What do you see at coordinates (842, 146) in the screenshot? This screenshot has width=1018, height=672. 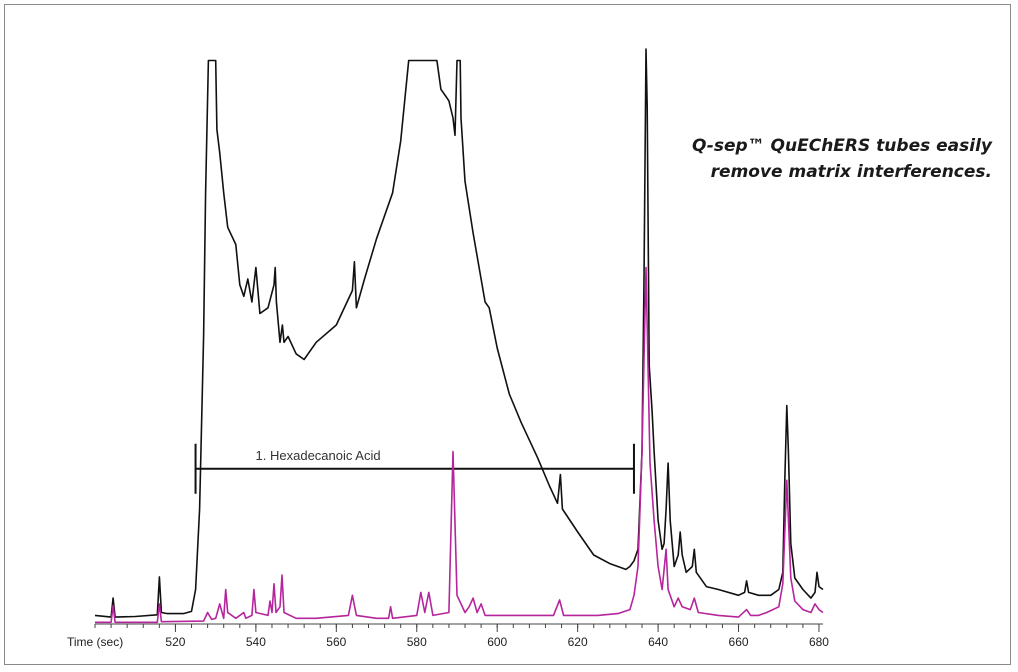 I see `callout-line-1: Q-sep™ QuEChERS tubes easily` at bounding box center [842, 146].